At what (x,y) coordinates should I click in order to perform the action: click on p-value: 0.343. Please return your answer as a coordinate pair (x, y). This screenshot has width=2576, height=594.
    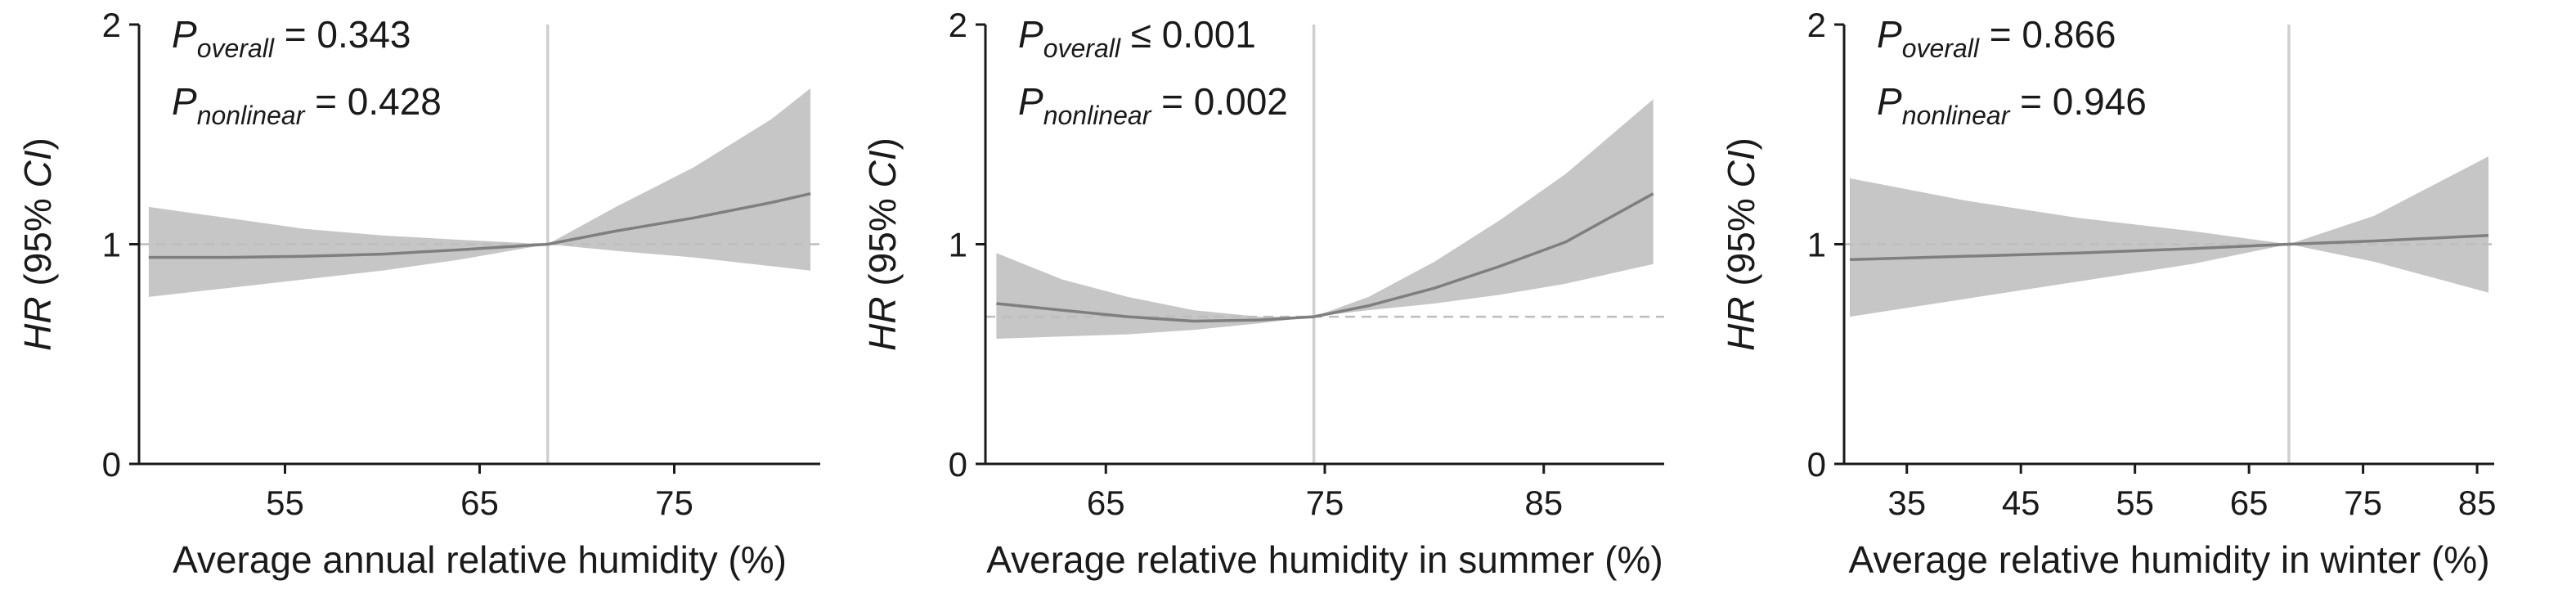
    Looking at the image, I should click on (363, 35).